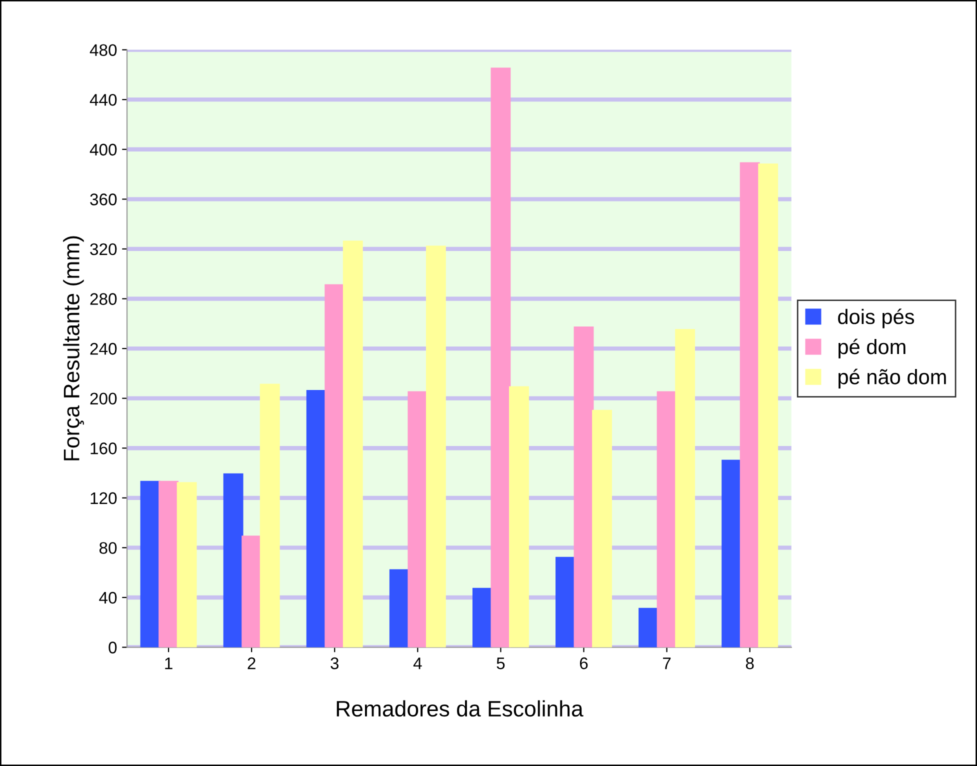  Describe the element at coordinates (103, 299) in the screenshot. I see `y-tick-label: 280` at that location.